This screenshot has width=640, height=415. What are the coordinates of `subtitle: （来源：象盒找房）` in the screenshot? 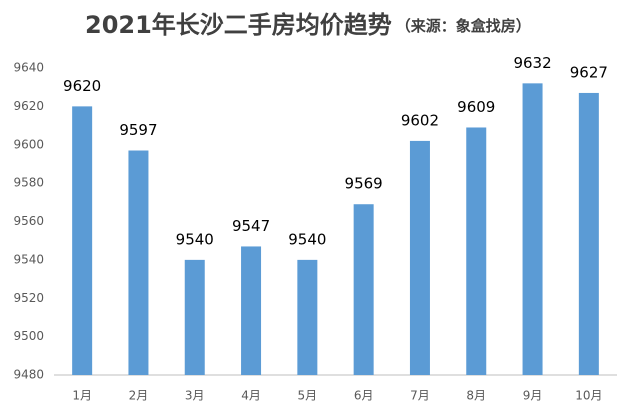 It's located at (463, 26).